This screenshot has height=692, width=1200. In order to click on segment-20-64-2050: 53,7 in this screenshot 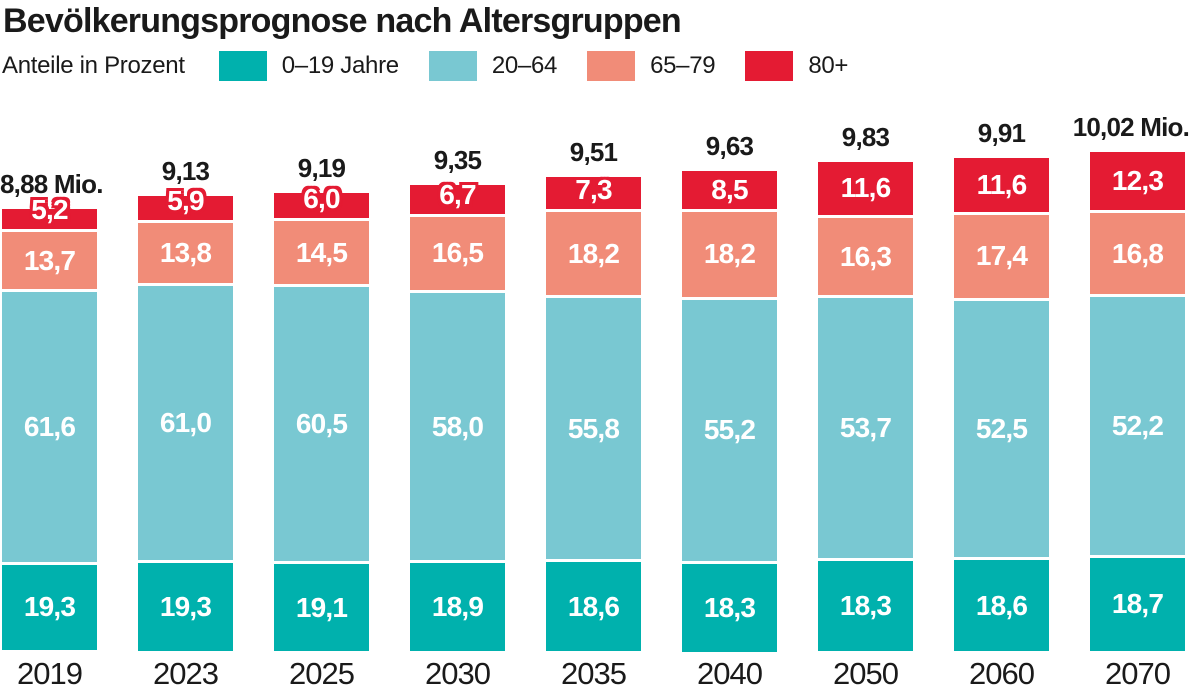, I will do `click(865, 429)`.